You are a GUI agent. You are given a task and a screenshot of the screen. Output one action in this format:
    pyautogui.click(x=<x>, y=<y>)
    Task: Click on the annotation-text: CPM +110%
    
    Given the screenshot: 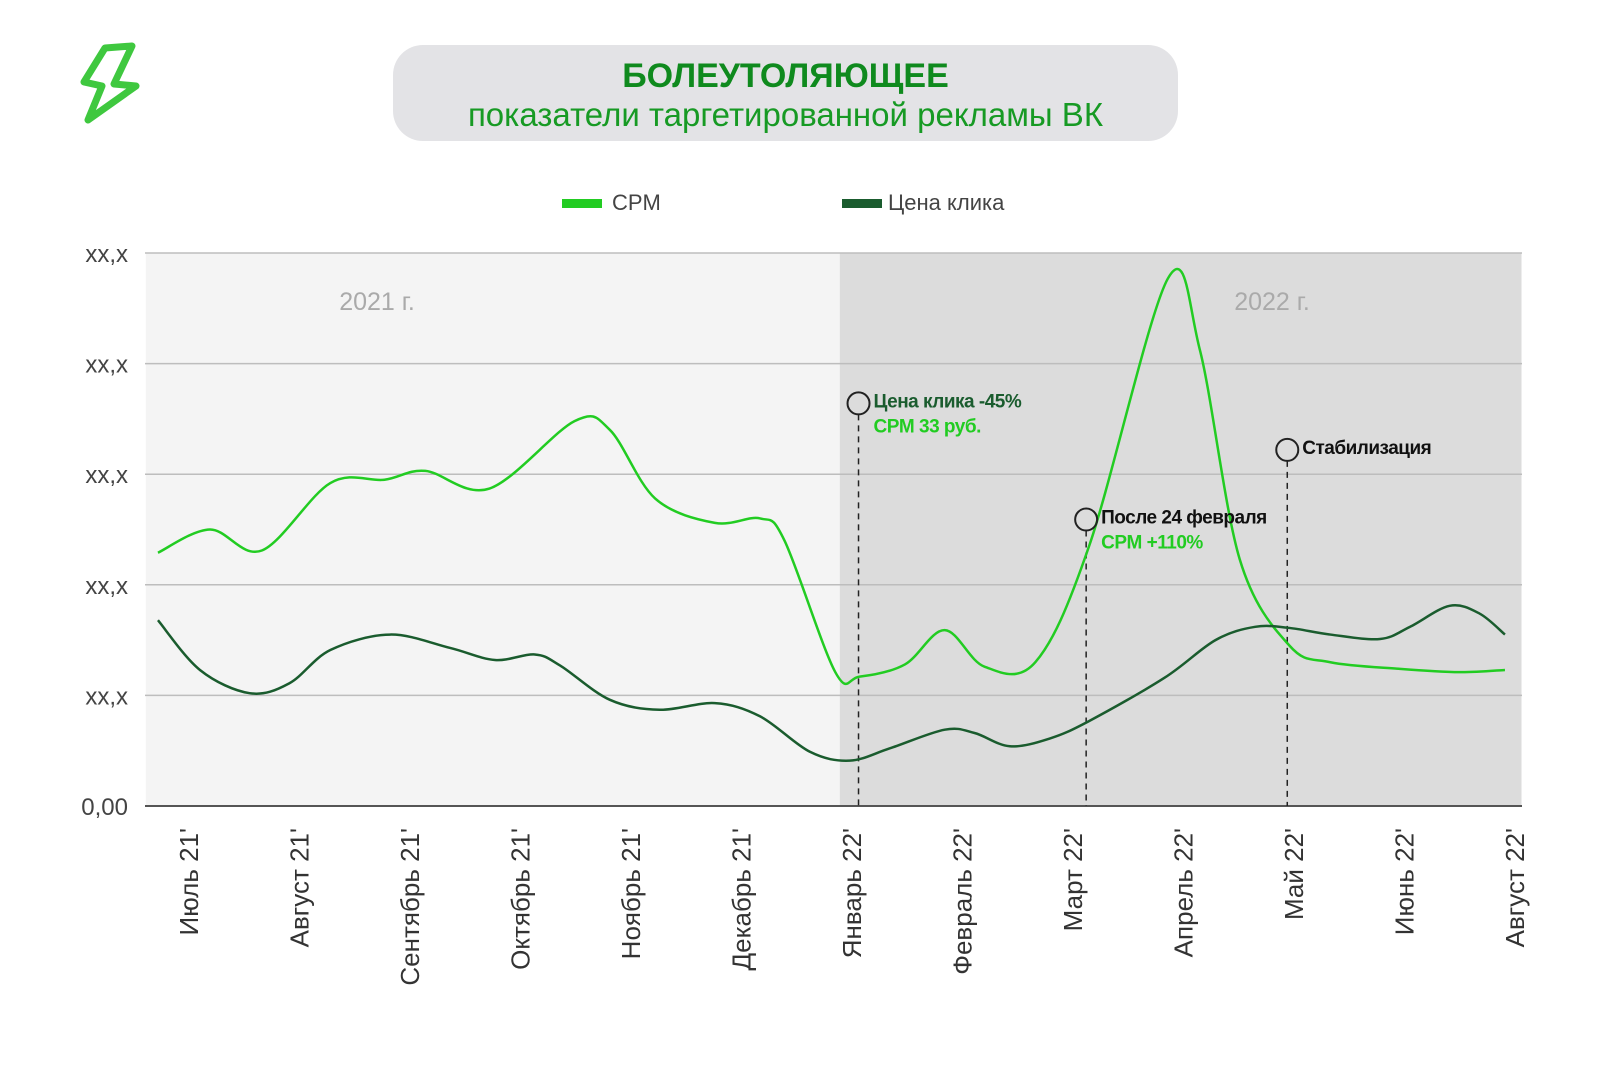 What is the action you would take?
    pyautogui.click(x=1152, y=543)
    